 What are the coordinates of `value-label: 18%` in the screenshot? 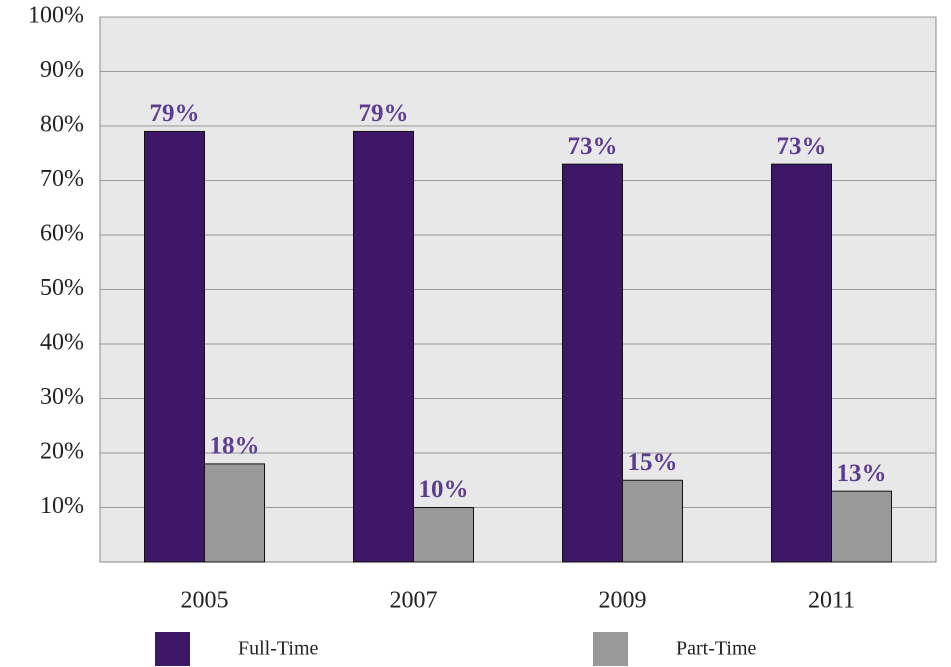 It's located at (235, 446).